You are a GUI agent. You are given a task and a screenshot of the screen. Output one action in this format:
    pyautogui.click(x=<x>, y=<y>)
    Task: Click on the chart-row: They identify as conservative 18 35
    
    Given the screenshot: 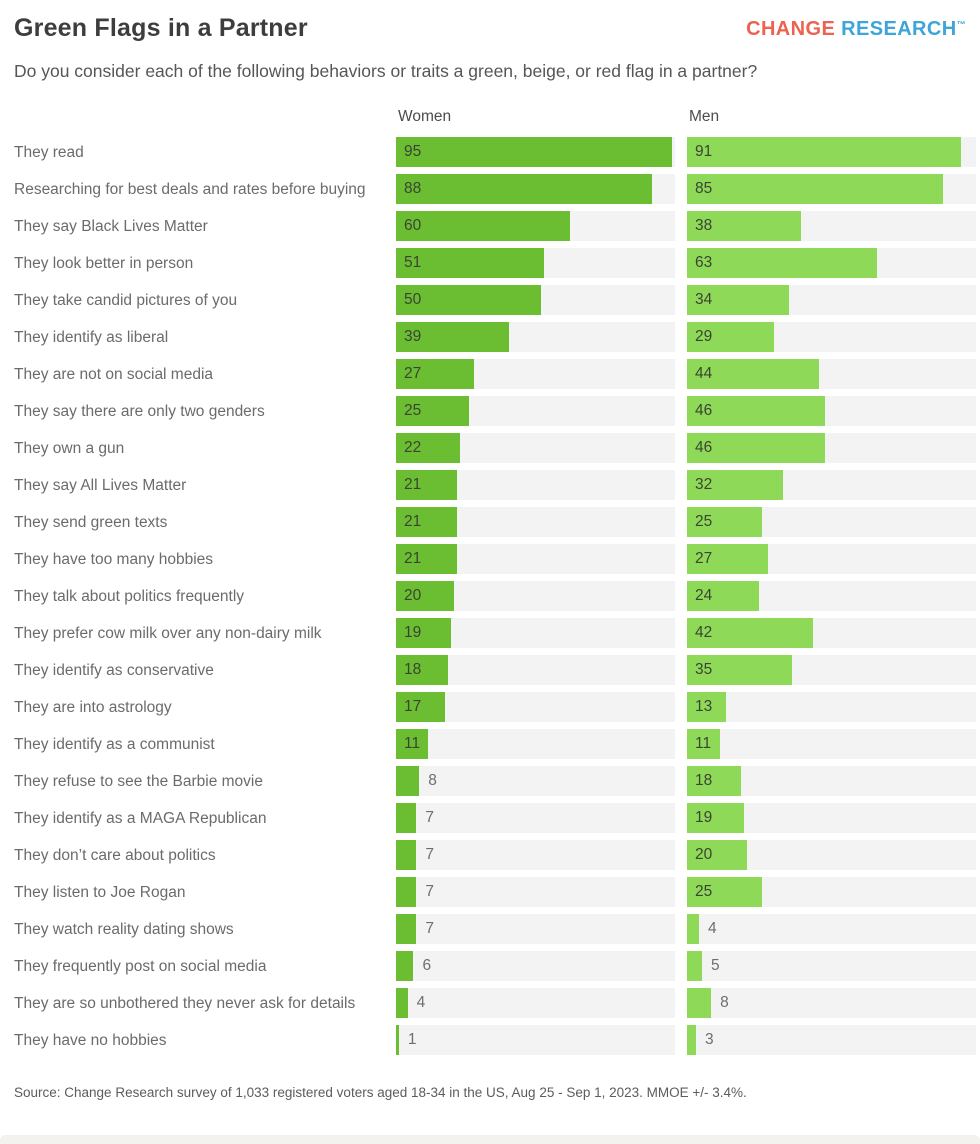 What is the action you would take?
    pyautogui.click(x=495, y=670)
    